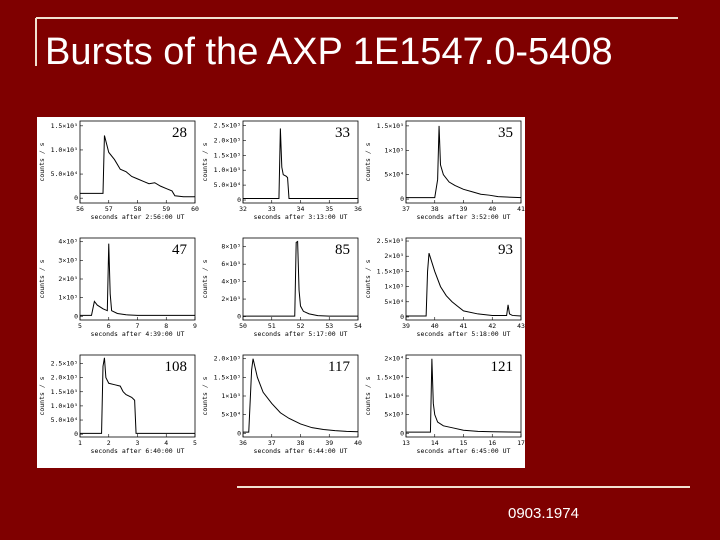 This screenshot has height=540, width=720. I want to click on x-tick-label: 13, so click(406, 443).